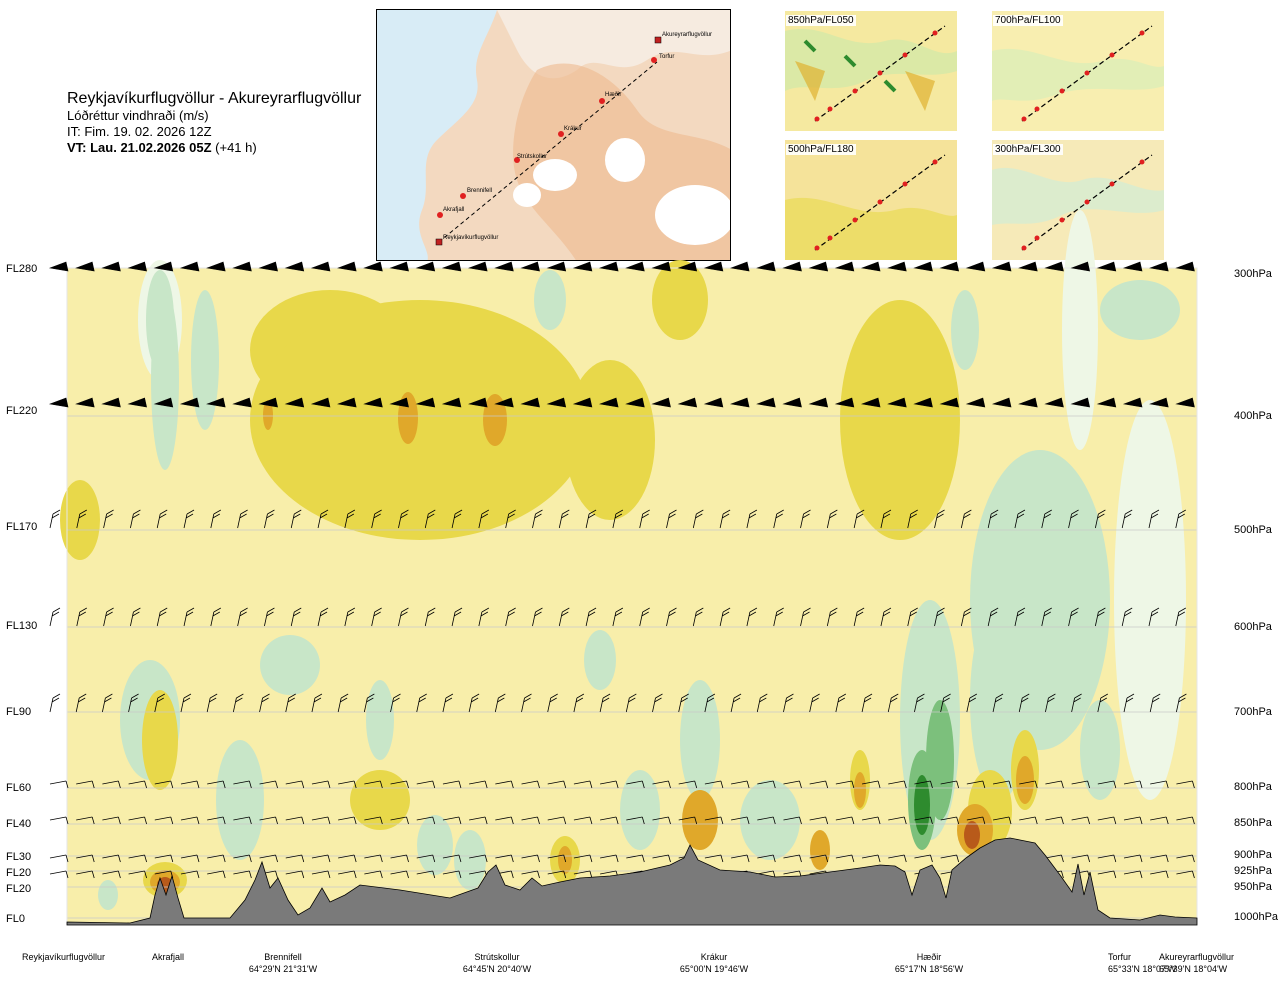  Describe the element at coordinates (439, 242) in the screenshot. I see `map-marker-start` at that location.